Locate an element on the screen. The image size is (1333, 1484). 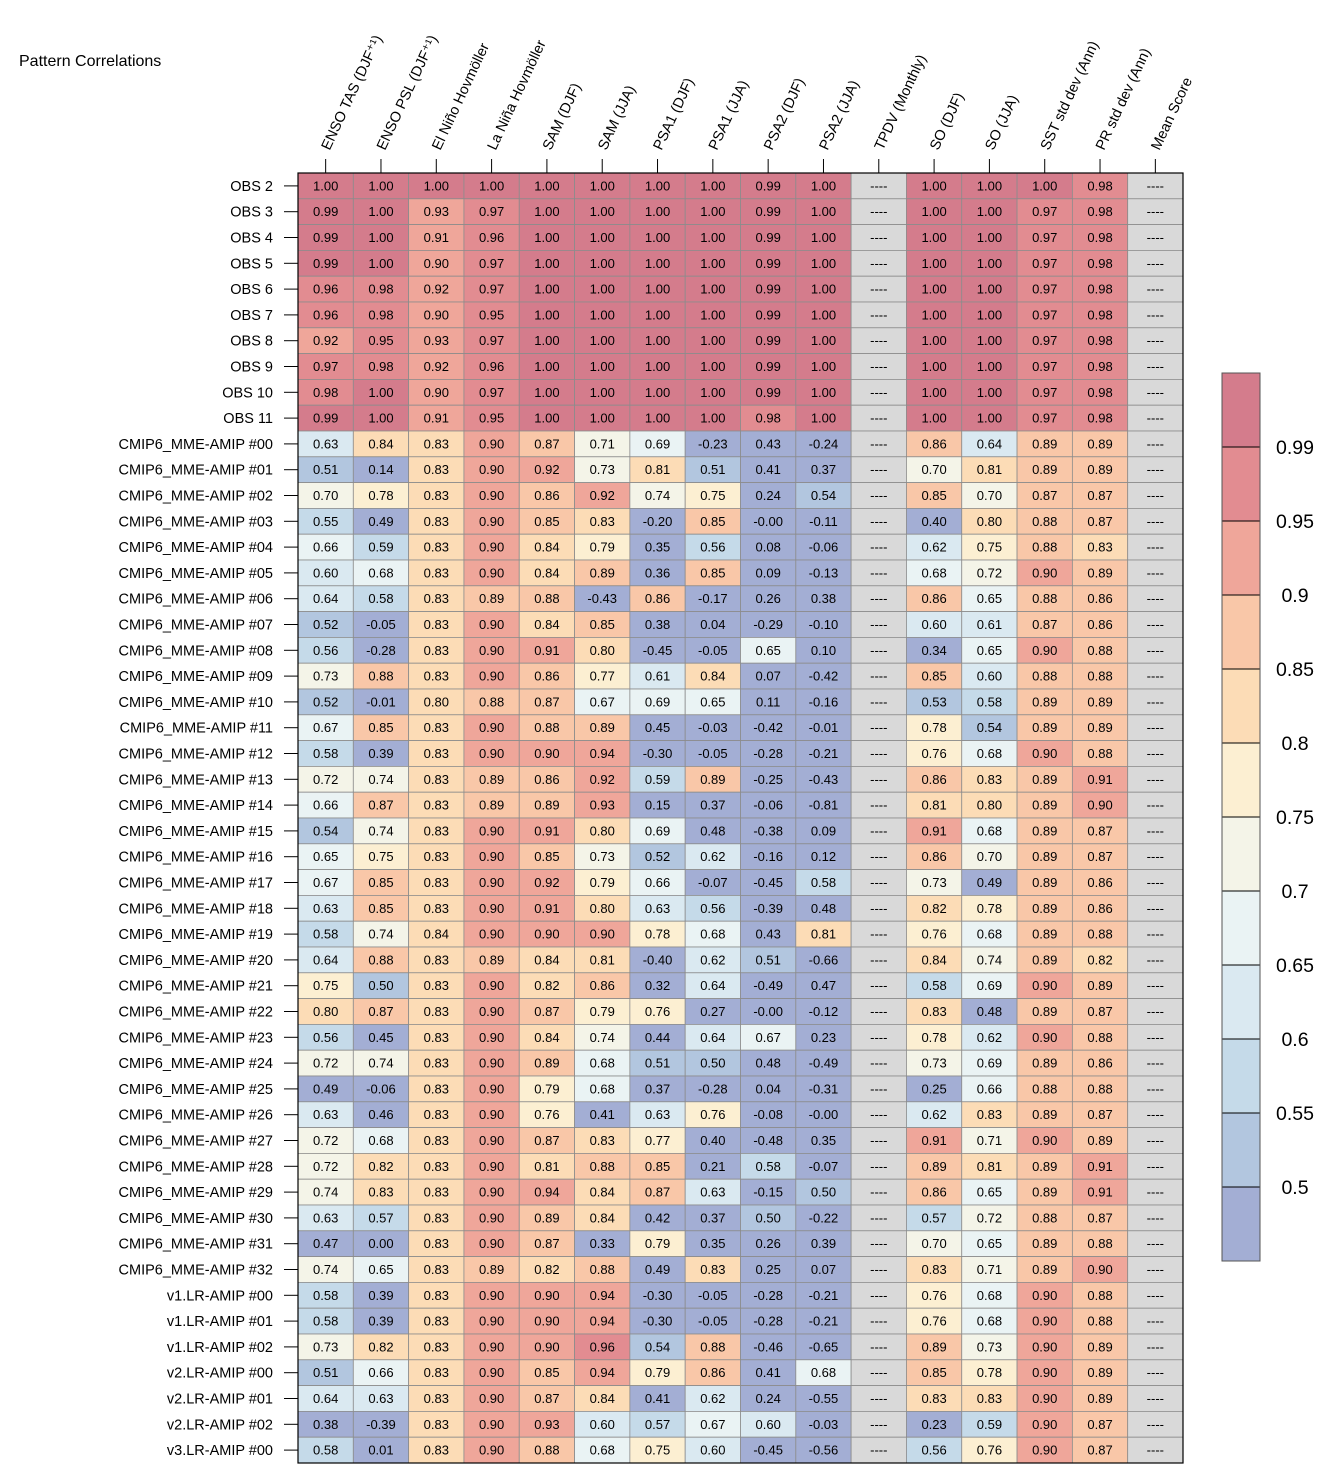
cell-value-label: 0.63 is located at coordinates (325, 908).